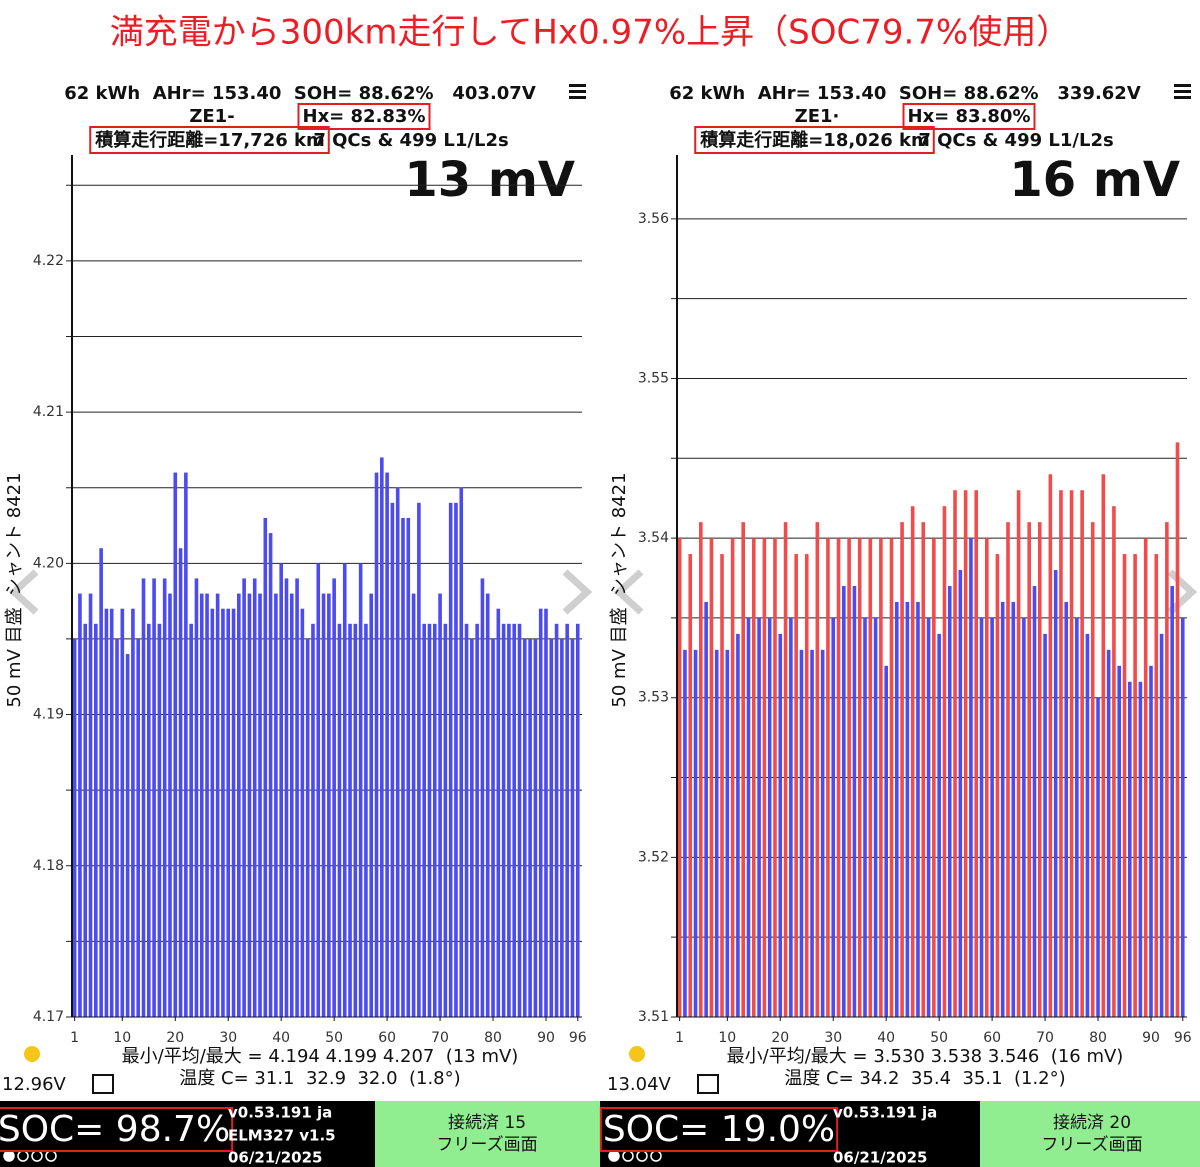 Image resolution: width=1200 pixels, height=1167 pixels. Describe the element at coordinates (653, 378) in the screenshot. I see `y-tick-label: 3.55` at that location.